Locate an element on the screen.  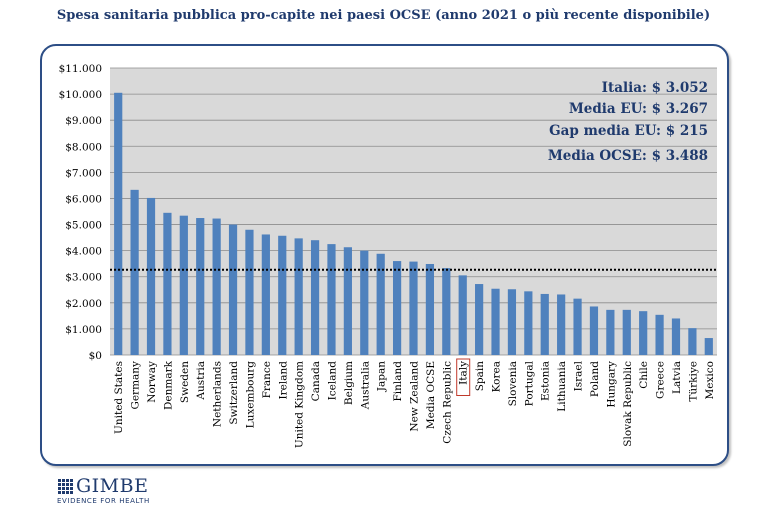
x-category-text: Latvia is located at coordinates (677, 377).